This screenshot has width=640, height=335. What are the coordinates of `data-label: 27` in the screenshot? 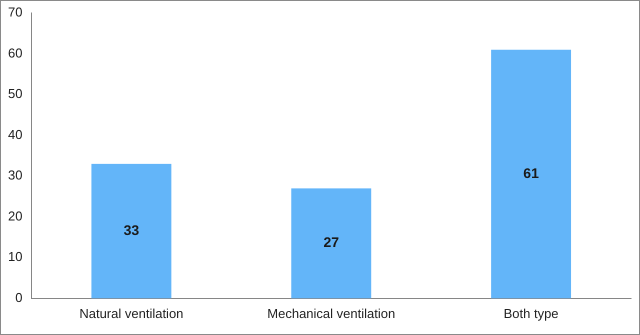 It's located at (331, 242).